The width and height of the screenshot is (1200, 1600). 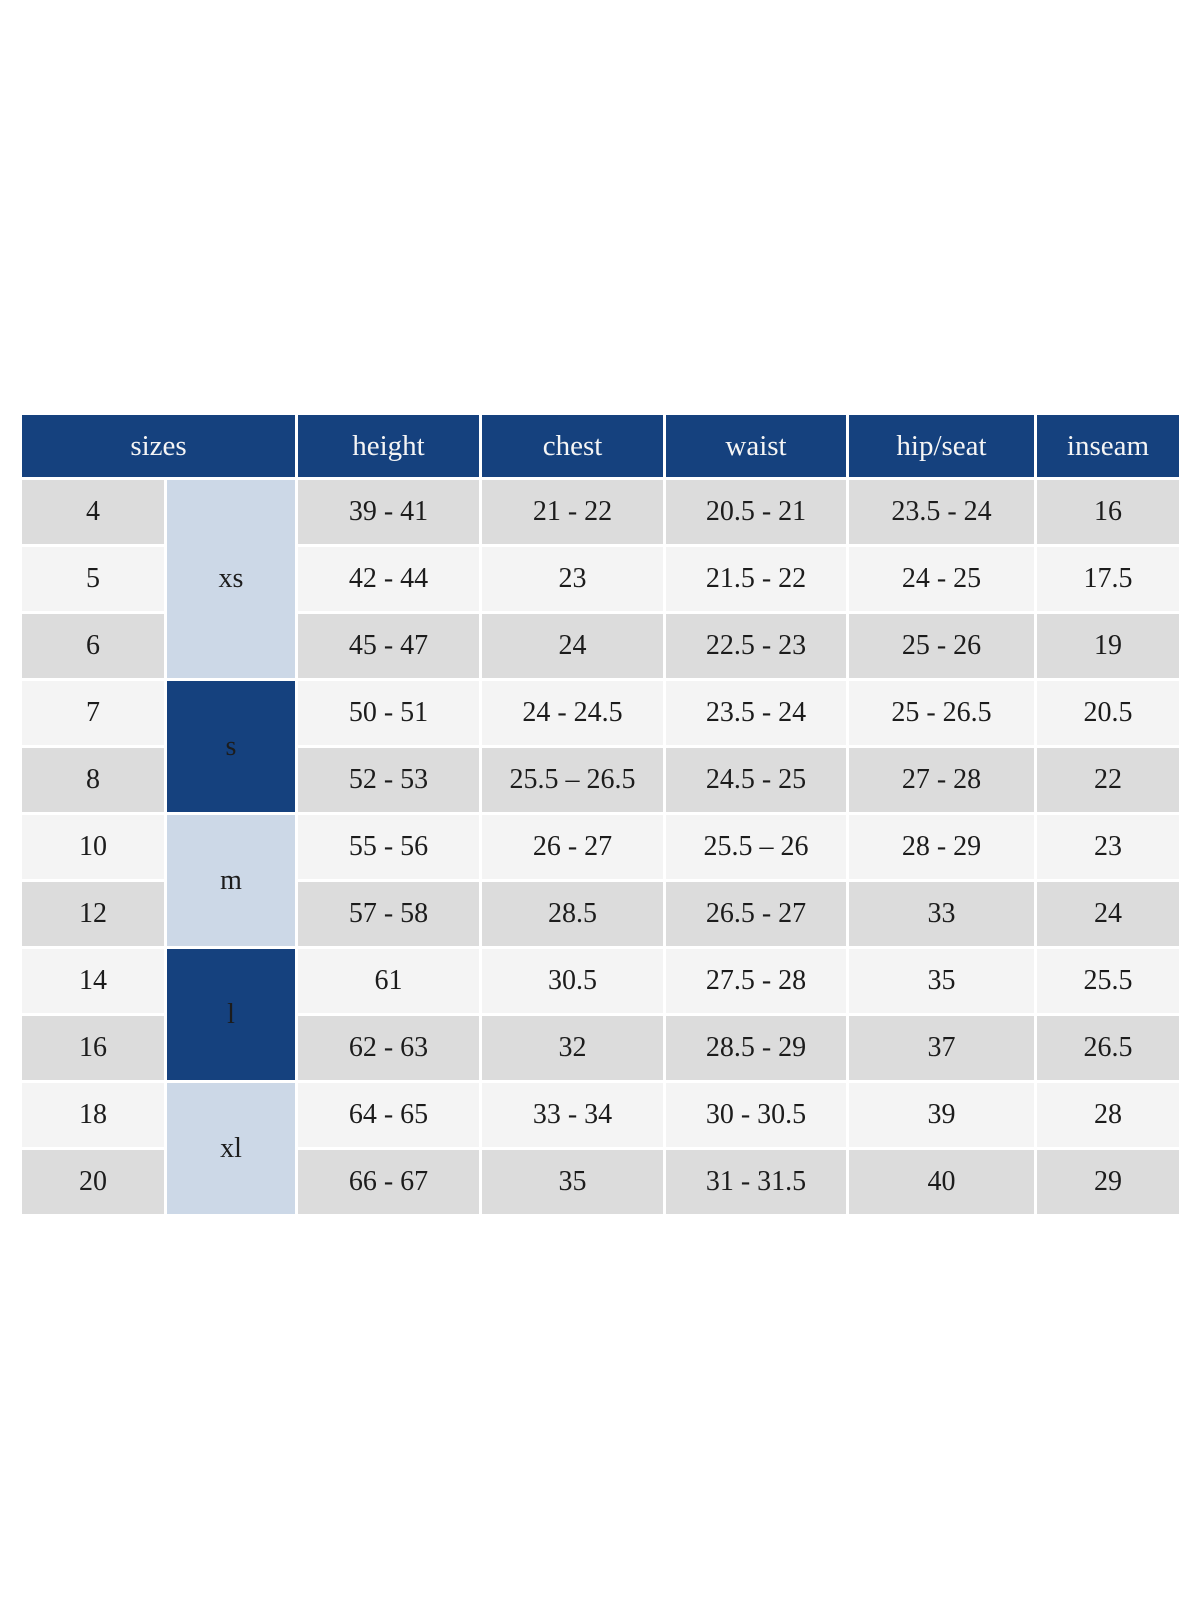 I want to click on table-row: 6 45 - 47 24 22.5 - 23 25 - 26 19, so click(x=600, y=646).